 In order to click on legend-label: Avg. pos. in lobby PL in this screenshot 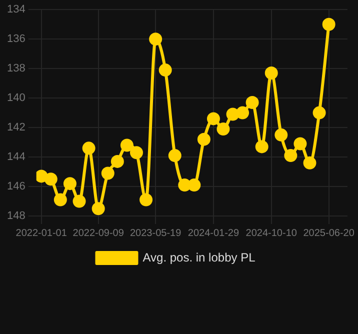, I will do `click(199, 257)`.